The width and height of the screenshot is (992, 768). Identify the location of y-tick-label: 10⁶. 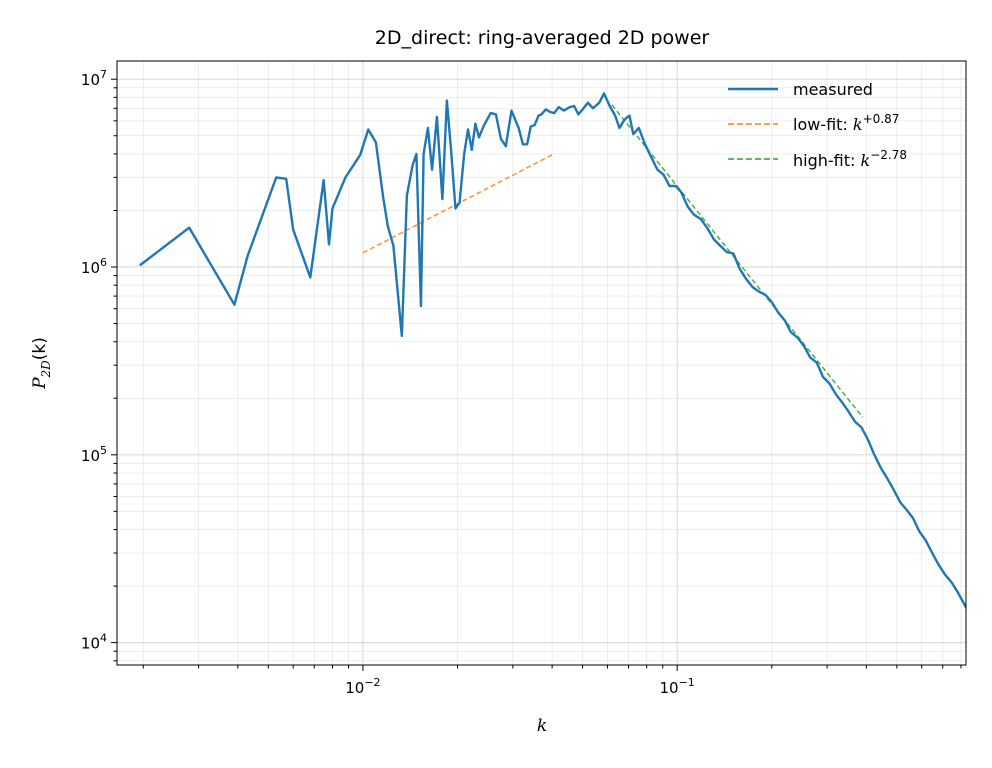
(94, 266).